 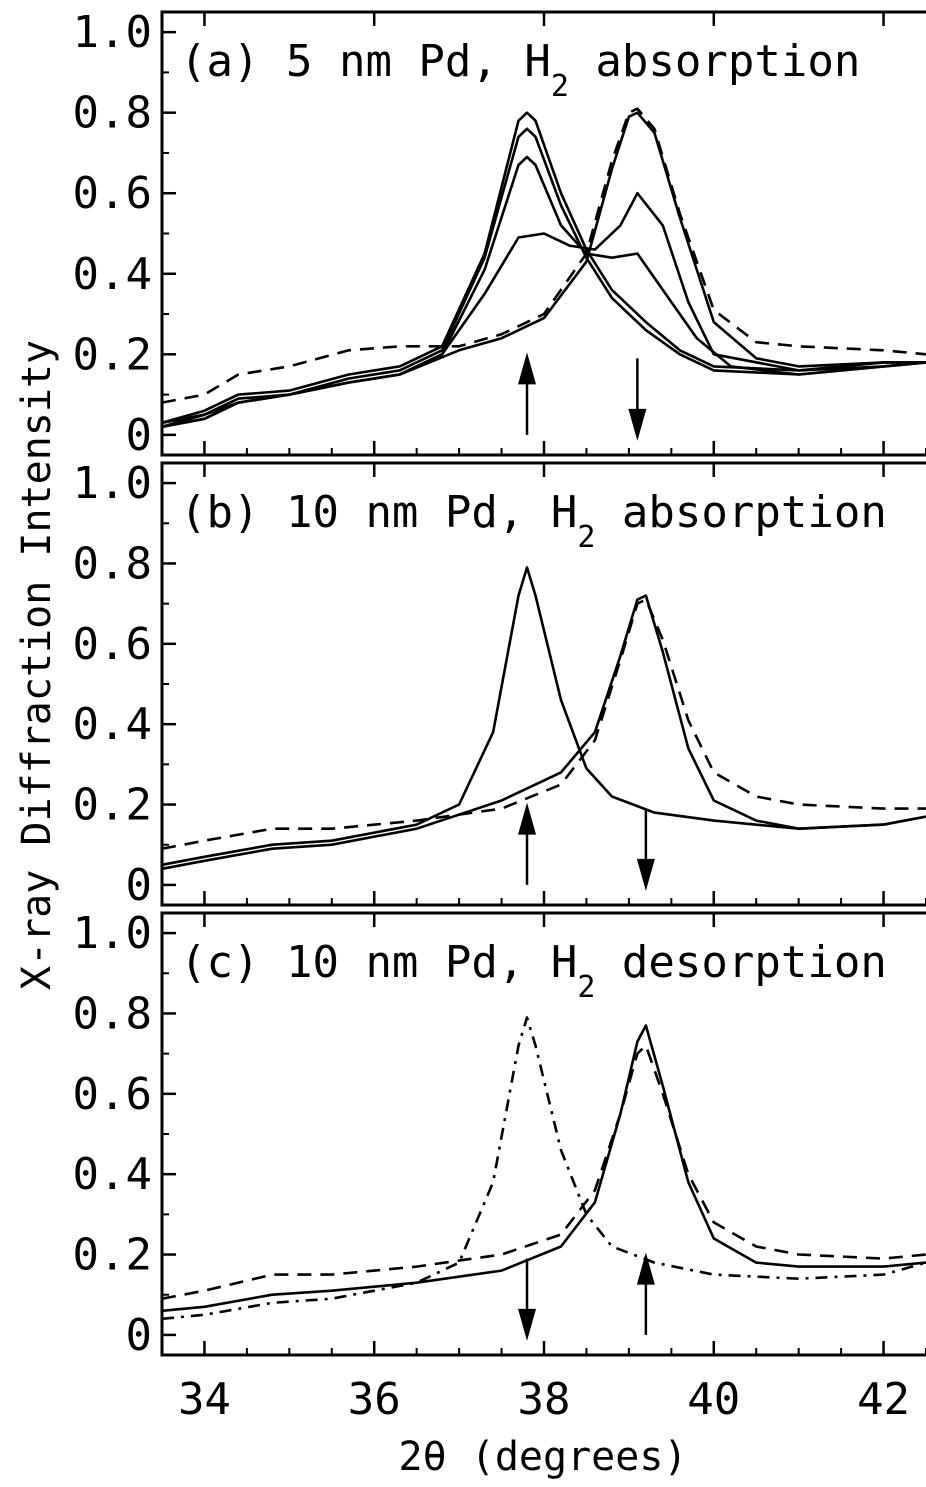 I want to click on x-tick-label: 42, so click(x=883, y=1399).